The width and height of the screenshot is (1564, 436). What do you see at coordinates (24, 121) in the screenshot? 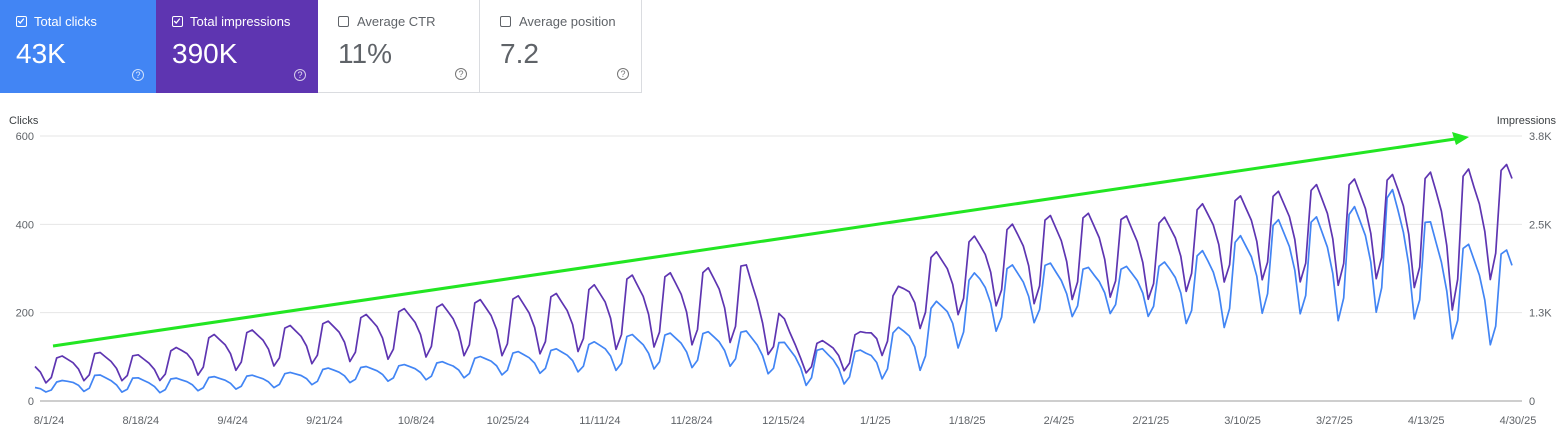
I see `left-axis-title: Clicks` at bounding box center [24, 121].